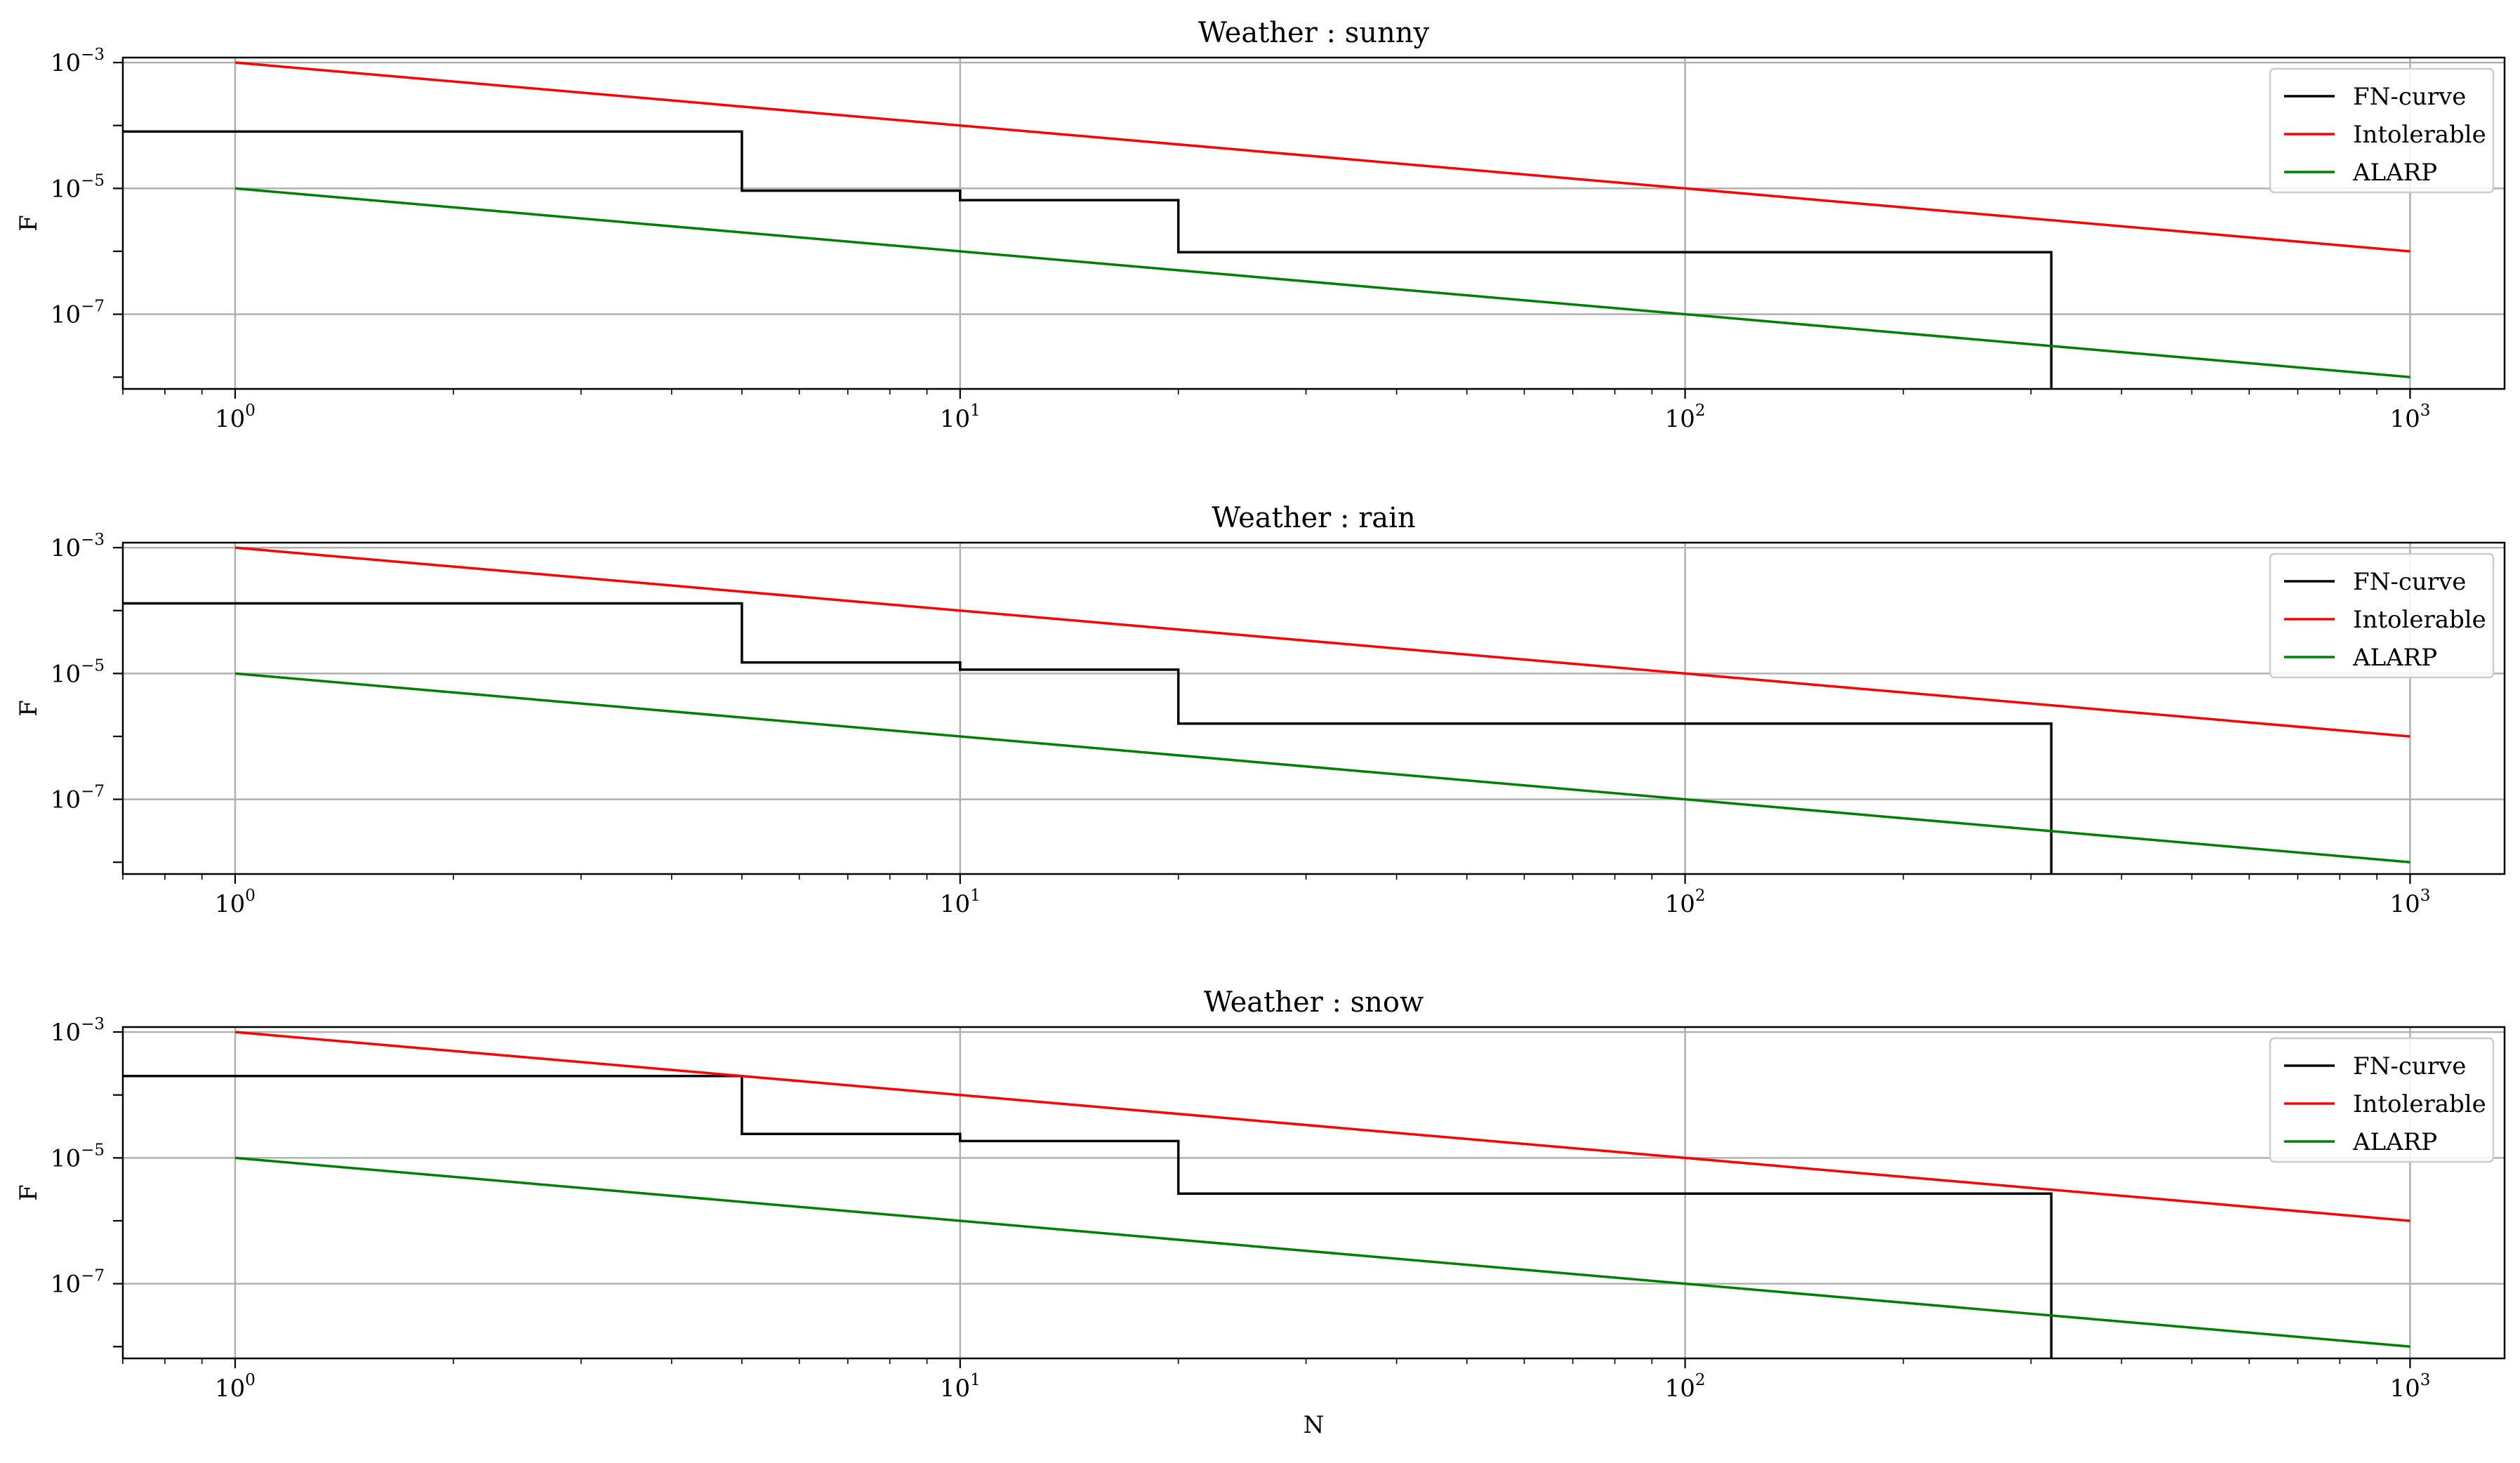  What do you see at coordinates (1314, 1425) in the screenshot?
I see `x-axis-label: N` at bounding box center [1314, 1425].